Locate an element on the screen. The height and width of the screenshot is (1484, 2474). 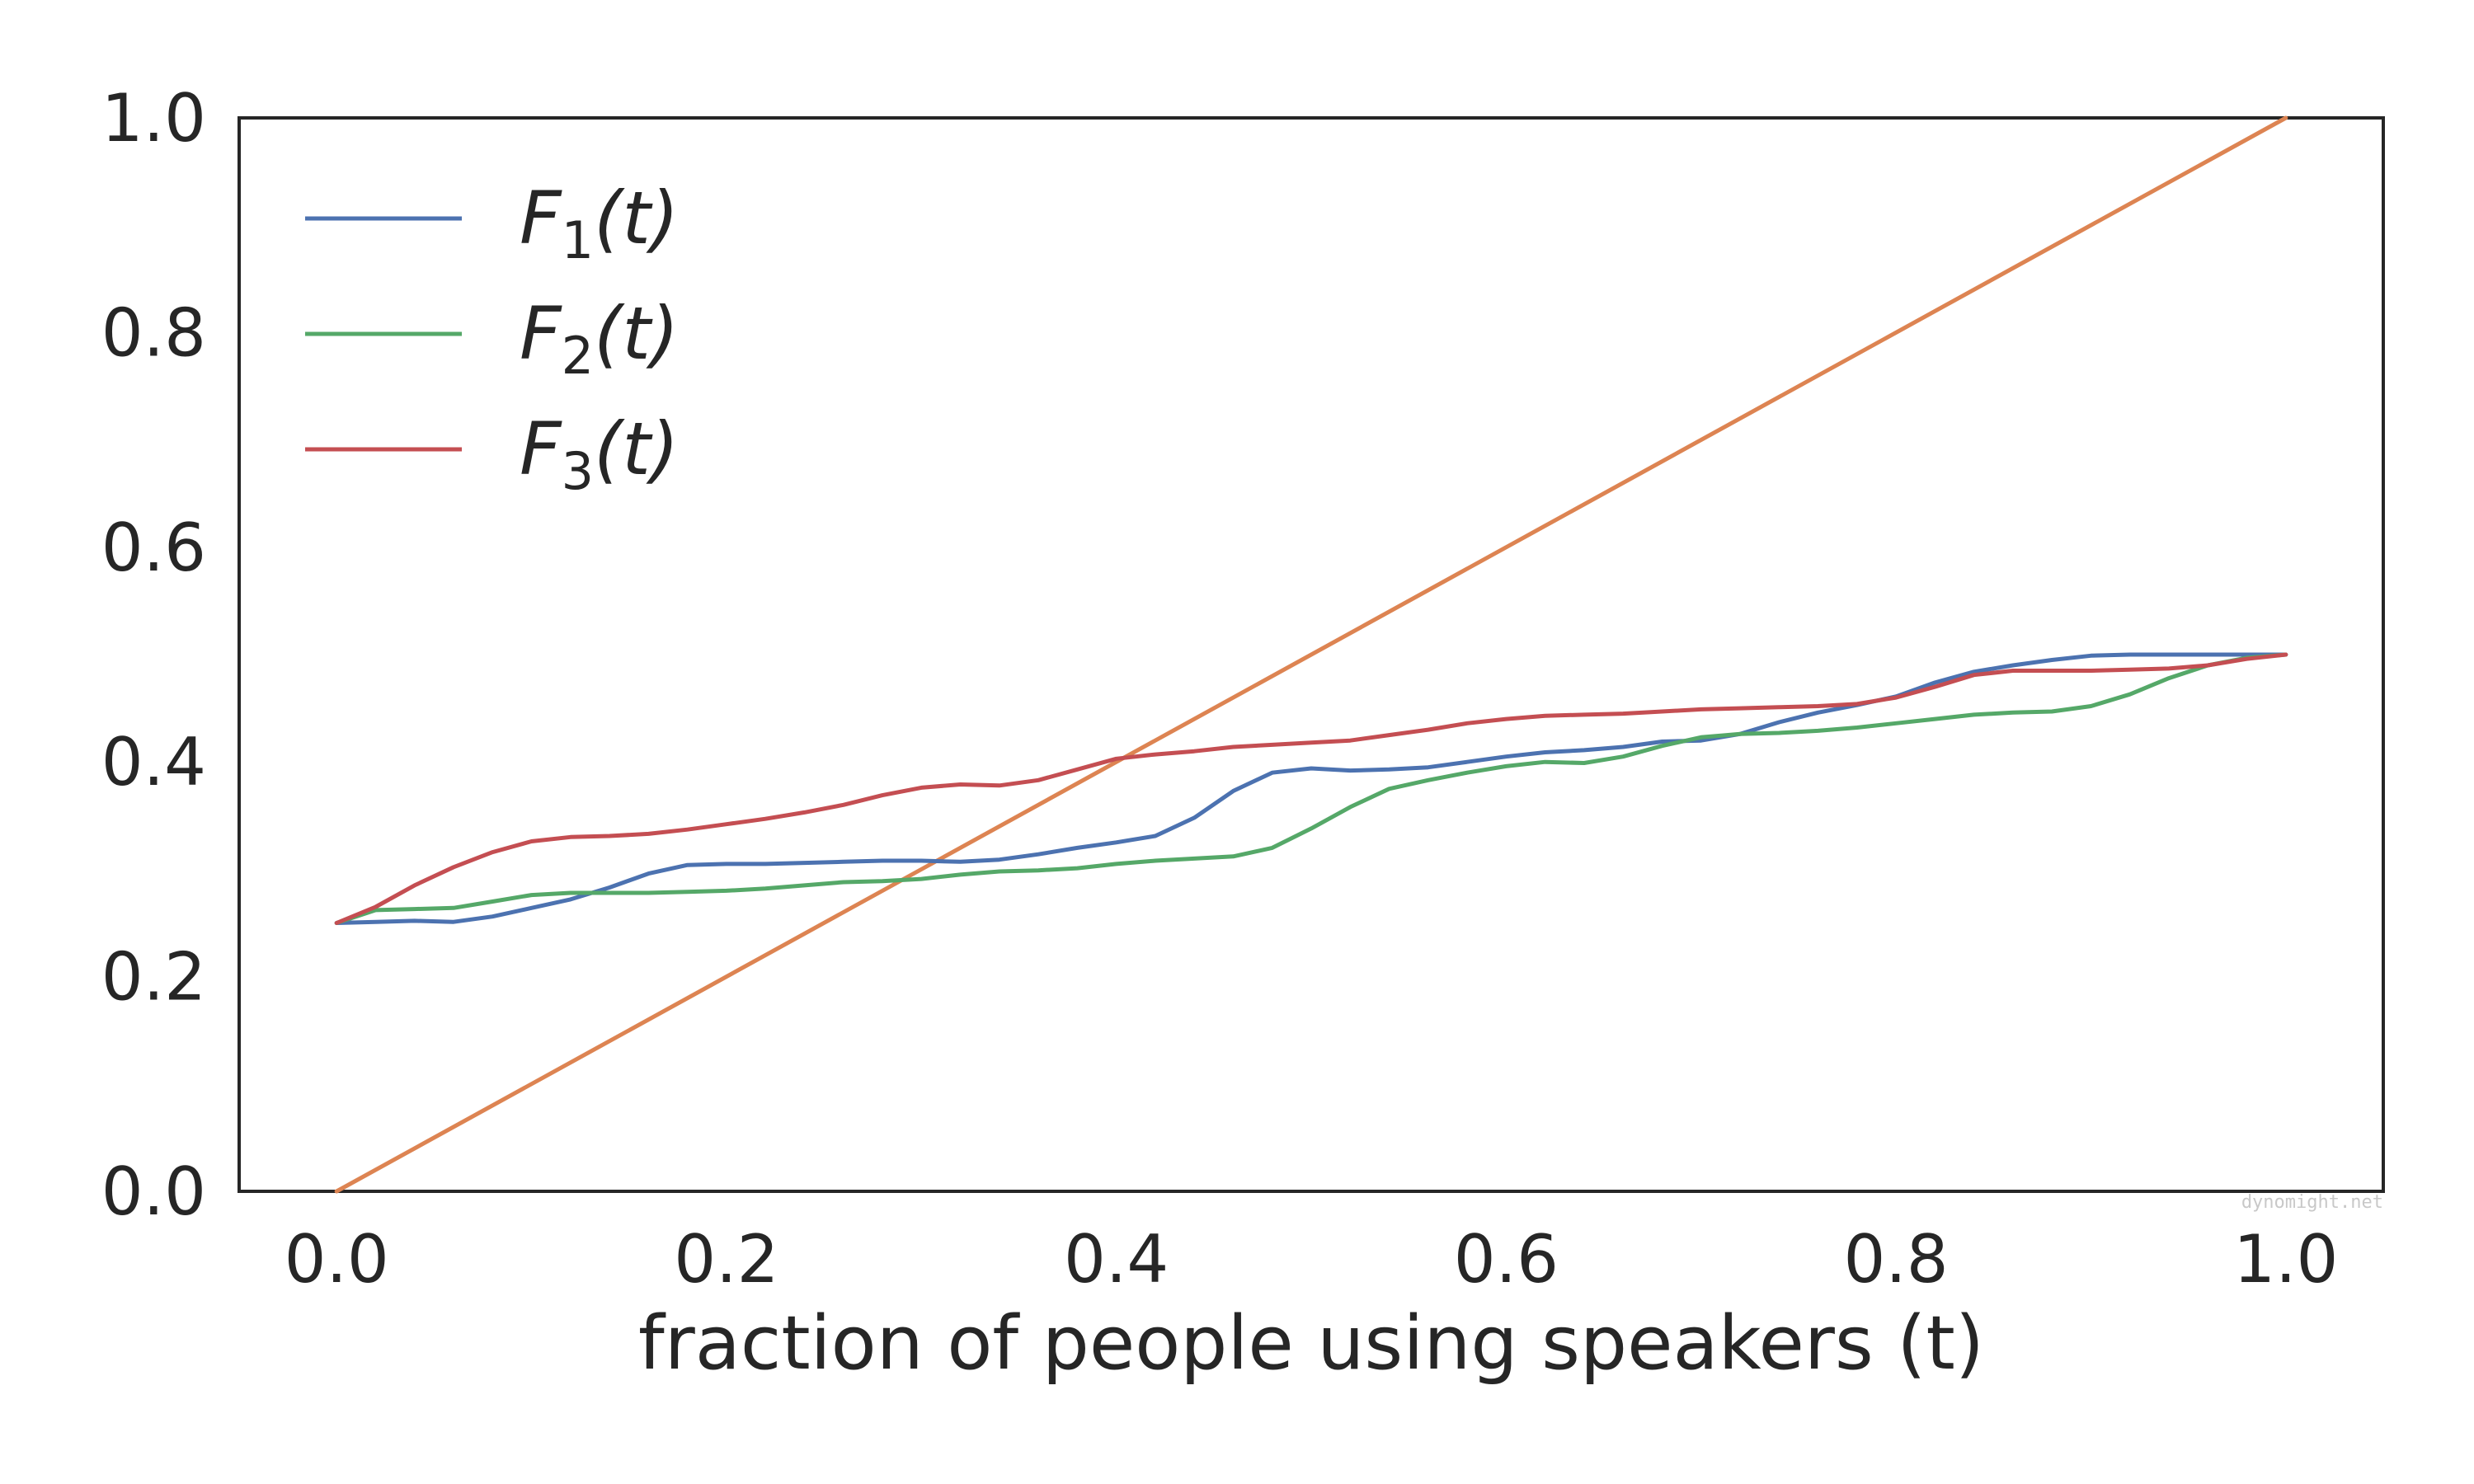
series-line-f3t is located at coordinates (1311, 788).